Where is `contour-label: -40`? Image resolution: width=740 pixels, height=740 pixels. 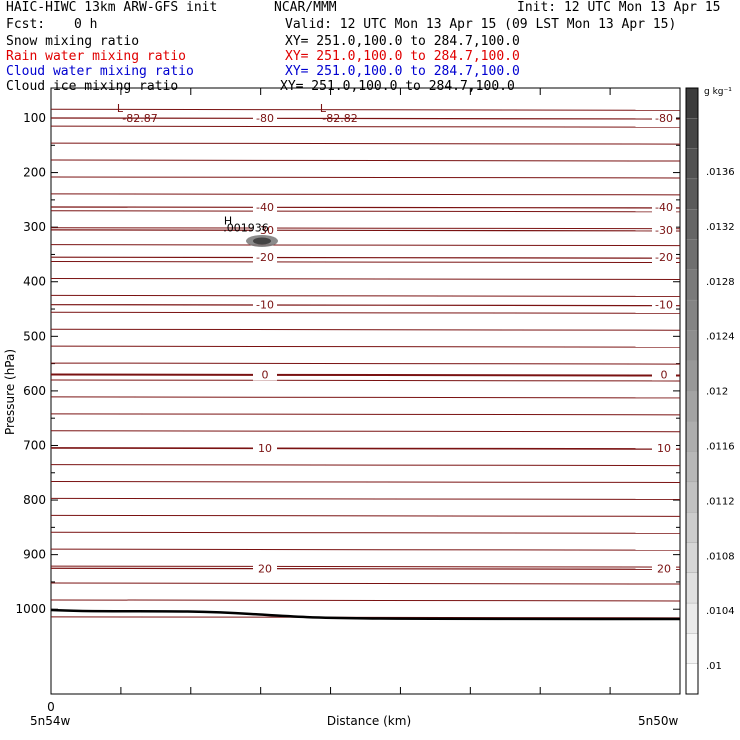
contour-label: -40 is located at coordinates (265, 207).